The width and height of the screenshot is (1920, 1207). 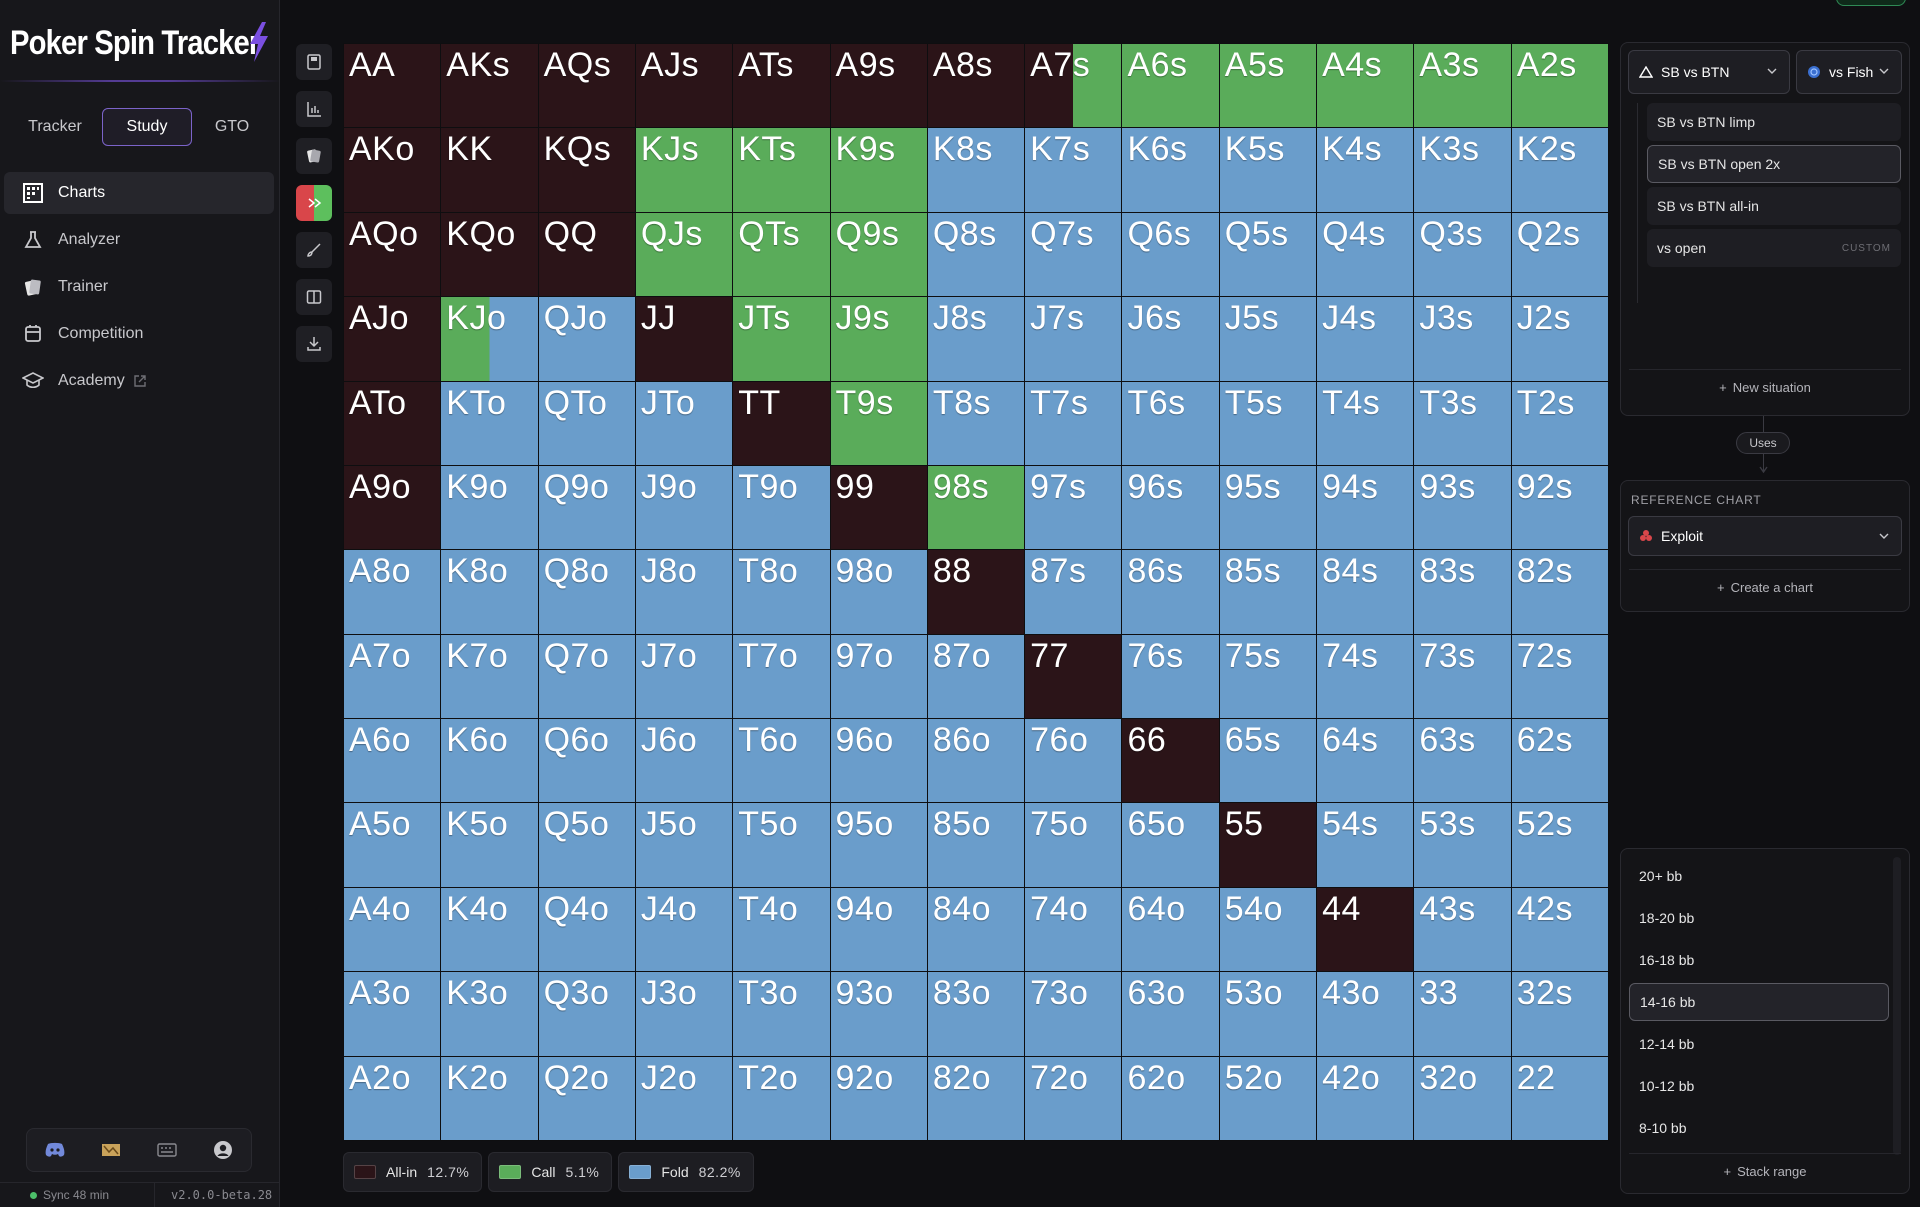 I want to click on hand-cell: 85s, so click(x=1268, y=592).